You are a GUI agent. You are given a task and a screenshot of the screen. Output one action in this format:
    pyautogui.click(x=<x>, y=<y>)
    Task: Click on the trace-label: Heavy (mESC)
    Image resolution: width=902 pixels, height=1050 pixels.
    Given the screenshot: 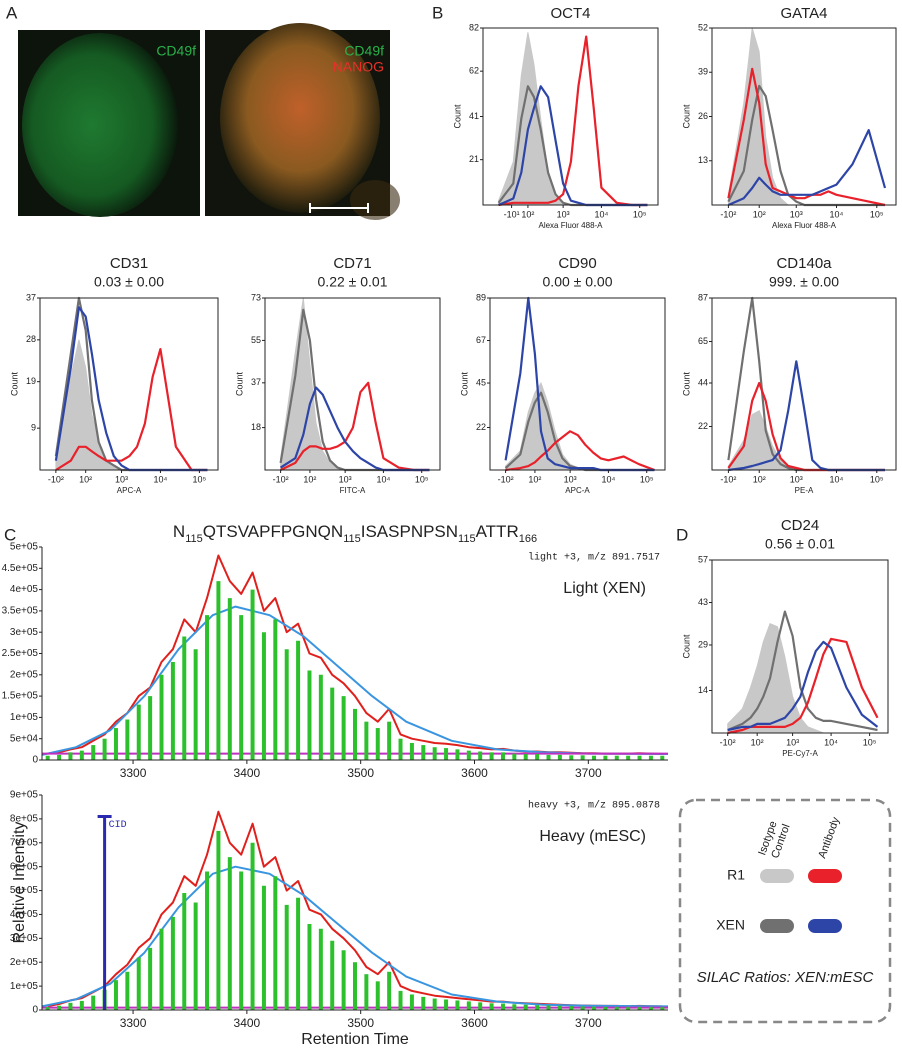 What is the action you would take?
    pyautogui.click(x=592, y=836)
    